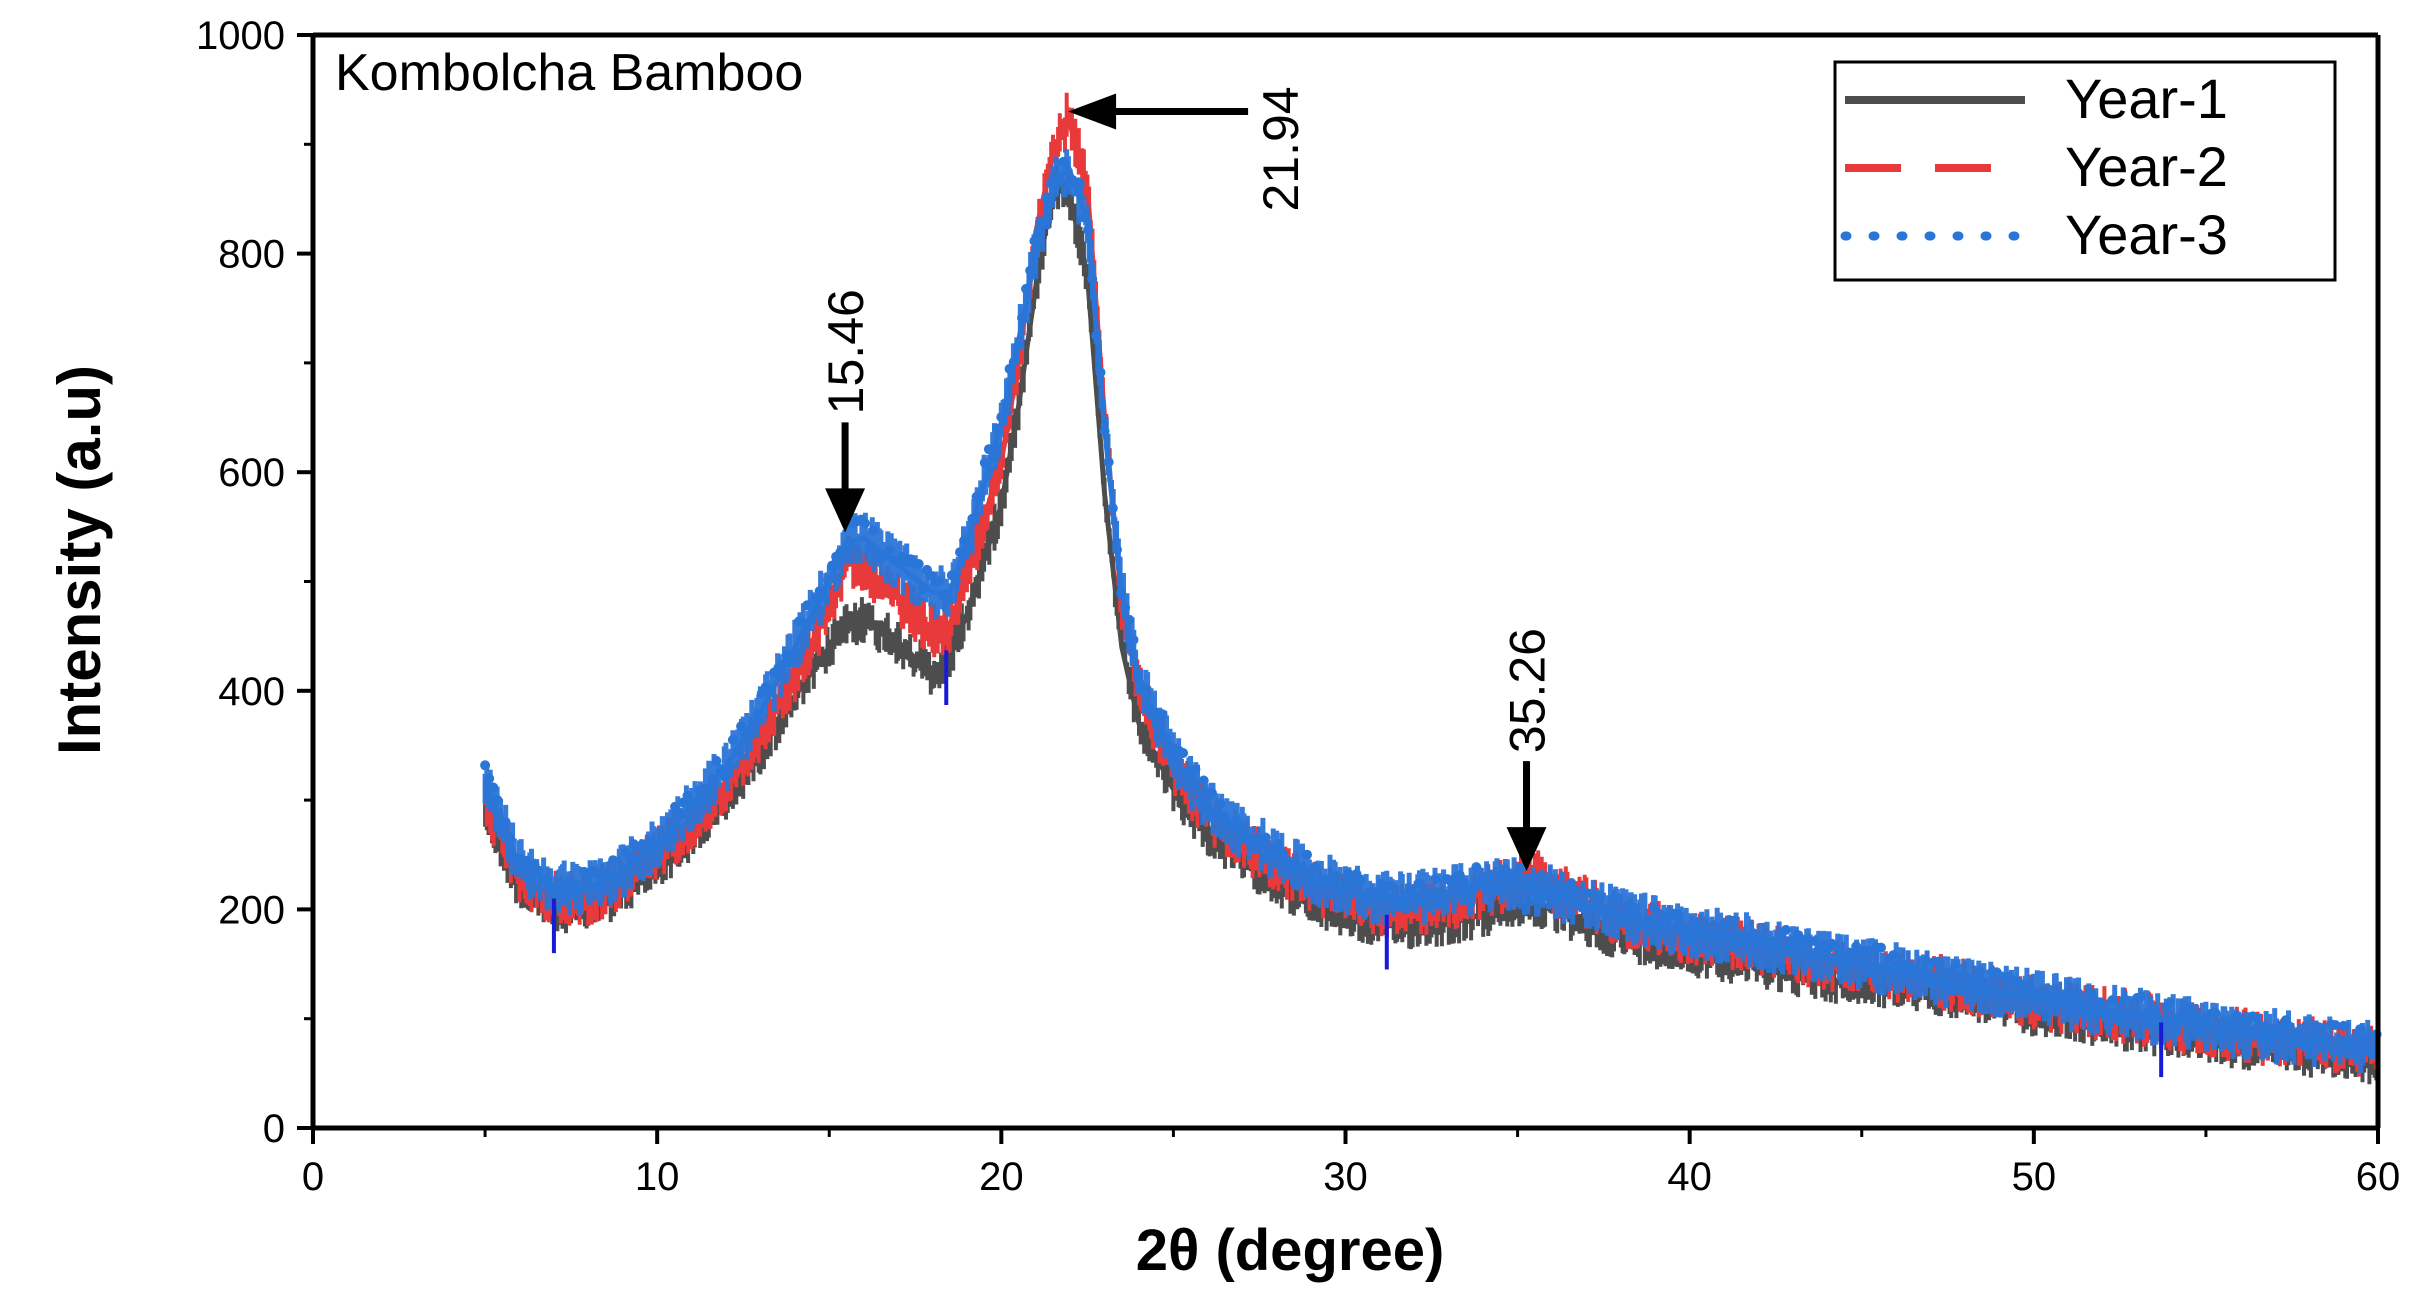  What do you see at coordinates (2034, 1177) in the screenshot?
I see `x-tick-label: 50` at bounding box center [2034, 1177].